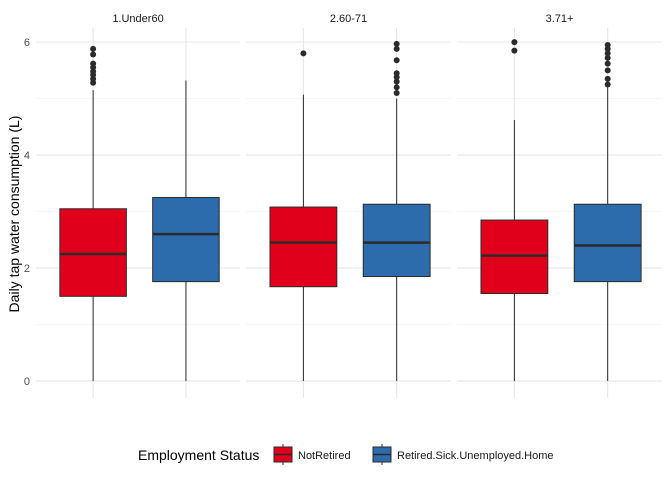 The height and width of the screenshot is (480, 672). I want to click on y-tick-label: 0, so click(27, 382).